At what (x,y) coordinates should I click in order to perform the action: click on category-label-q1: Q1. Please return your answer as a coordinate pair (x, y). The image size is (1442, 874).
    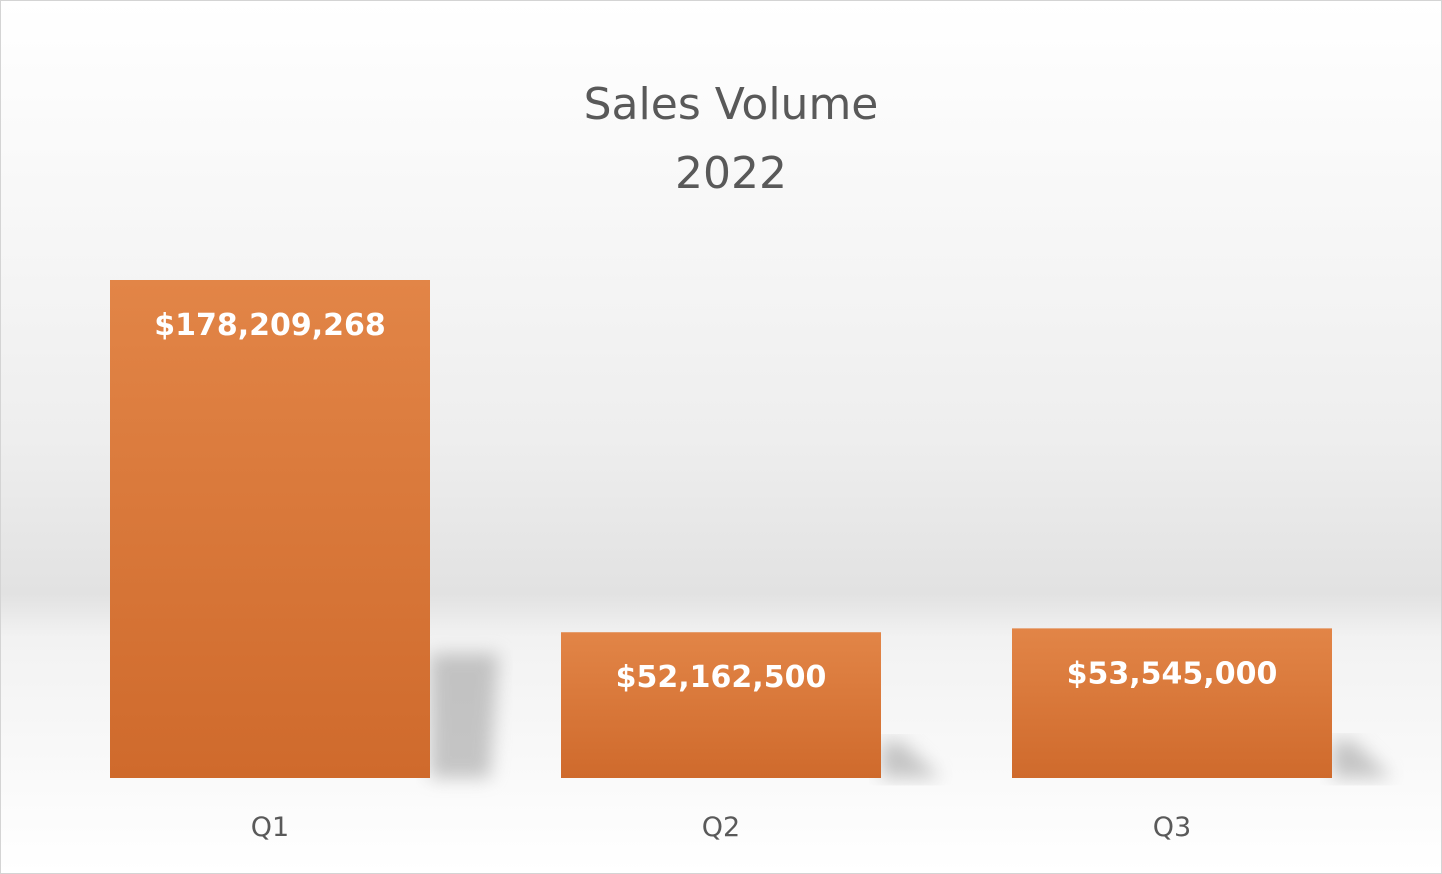
    Looking at the image, I should click on (270, 827).